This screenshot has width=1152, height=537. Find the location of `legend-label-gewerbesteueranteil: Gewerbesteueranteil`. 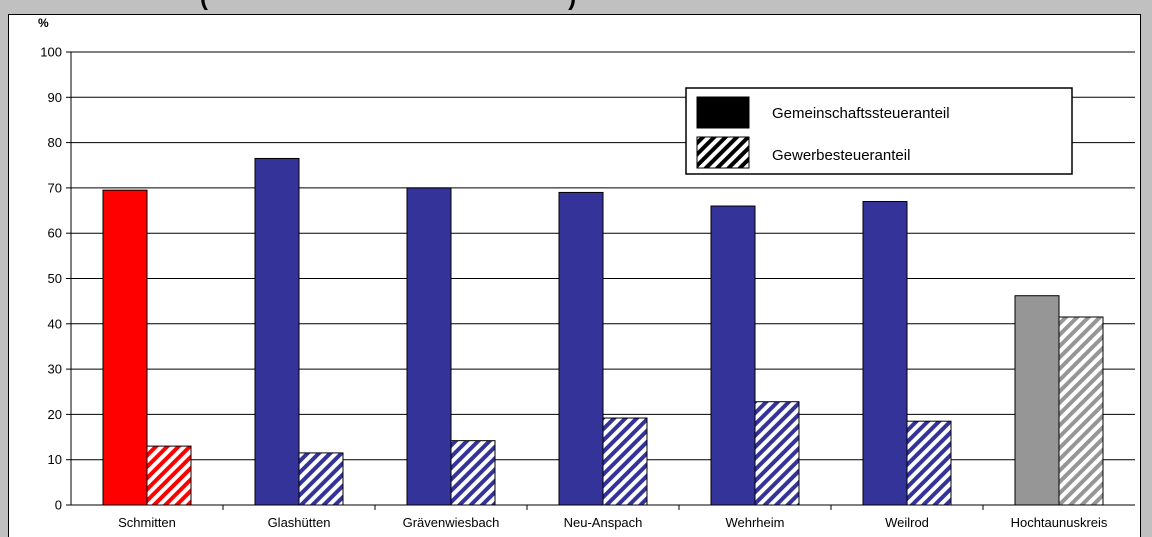

legend-label-gewerbesteueranteil: Gewerbesteueranteil is located at coordinates (841, 155).